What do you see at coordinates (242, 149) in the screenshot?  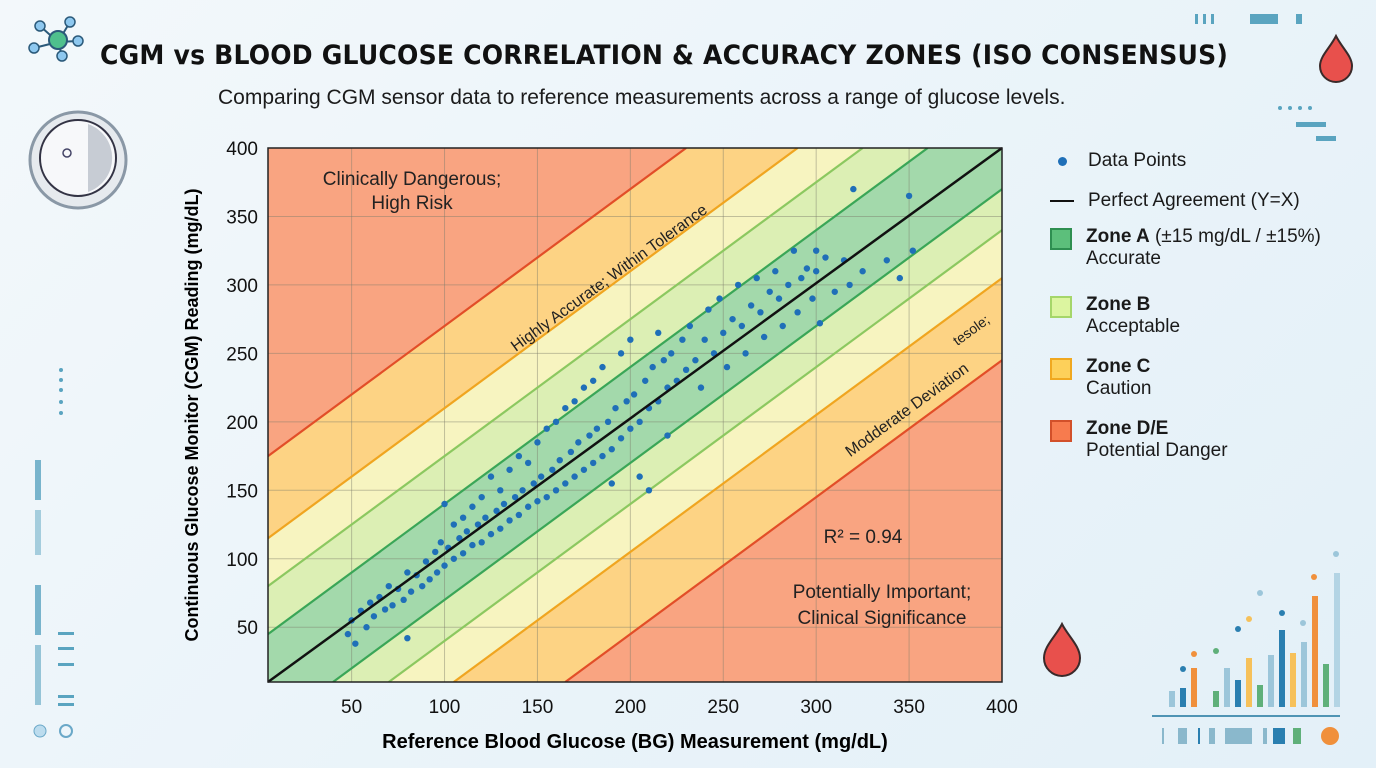 I see `y-tick-label: 400` at bounding box center [242, 149].